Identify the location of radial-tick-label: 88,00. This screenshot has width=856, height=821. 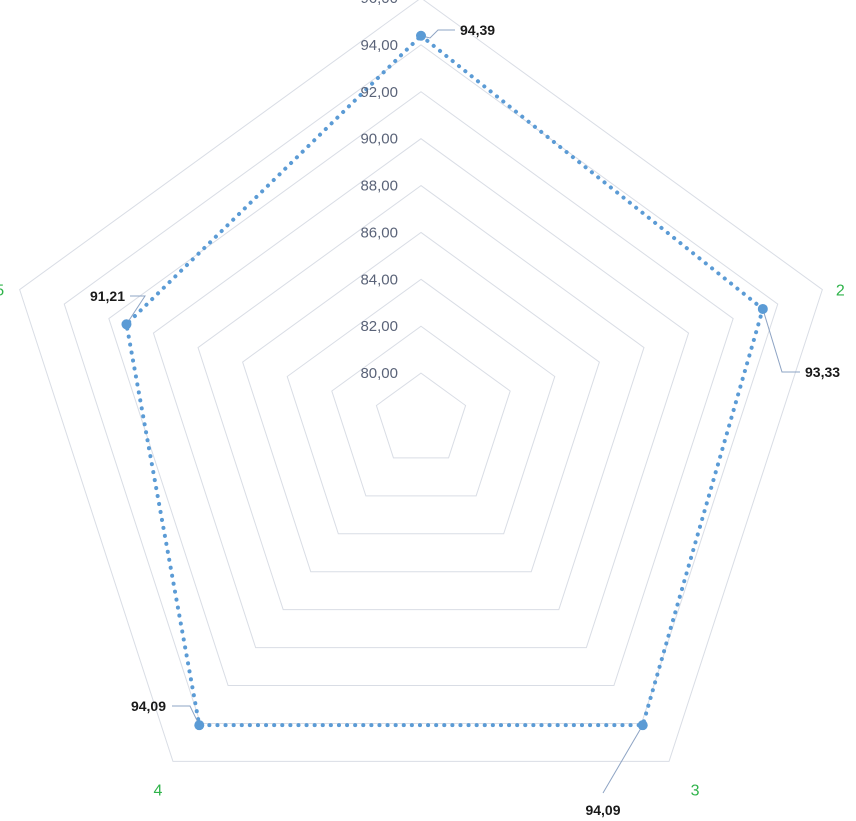
(379, 186).